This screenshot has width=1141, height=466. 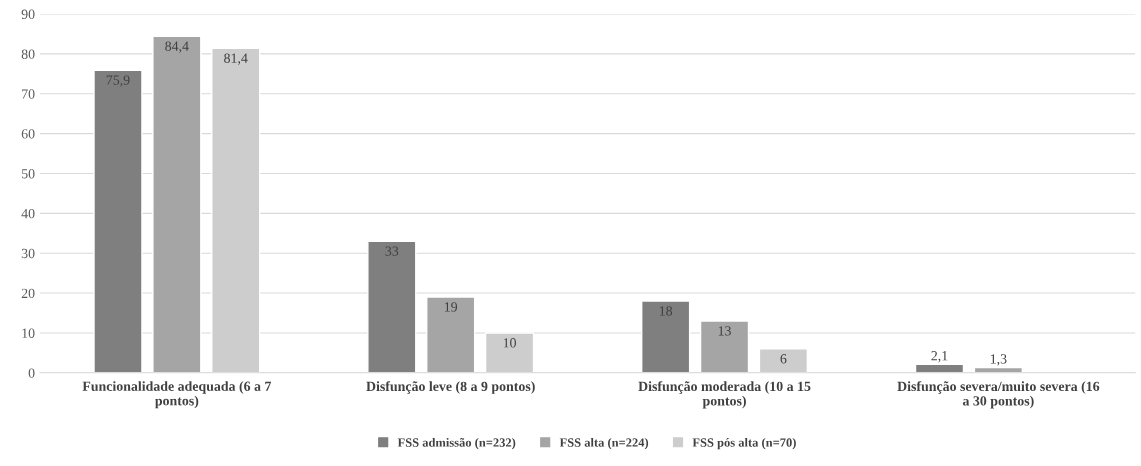 I want to click on data-label: 84,4, so click(x=177, y=47).